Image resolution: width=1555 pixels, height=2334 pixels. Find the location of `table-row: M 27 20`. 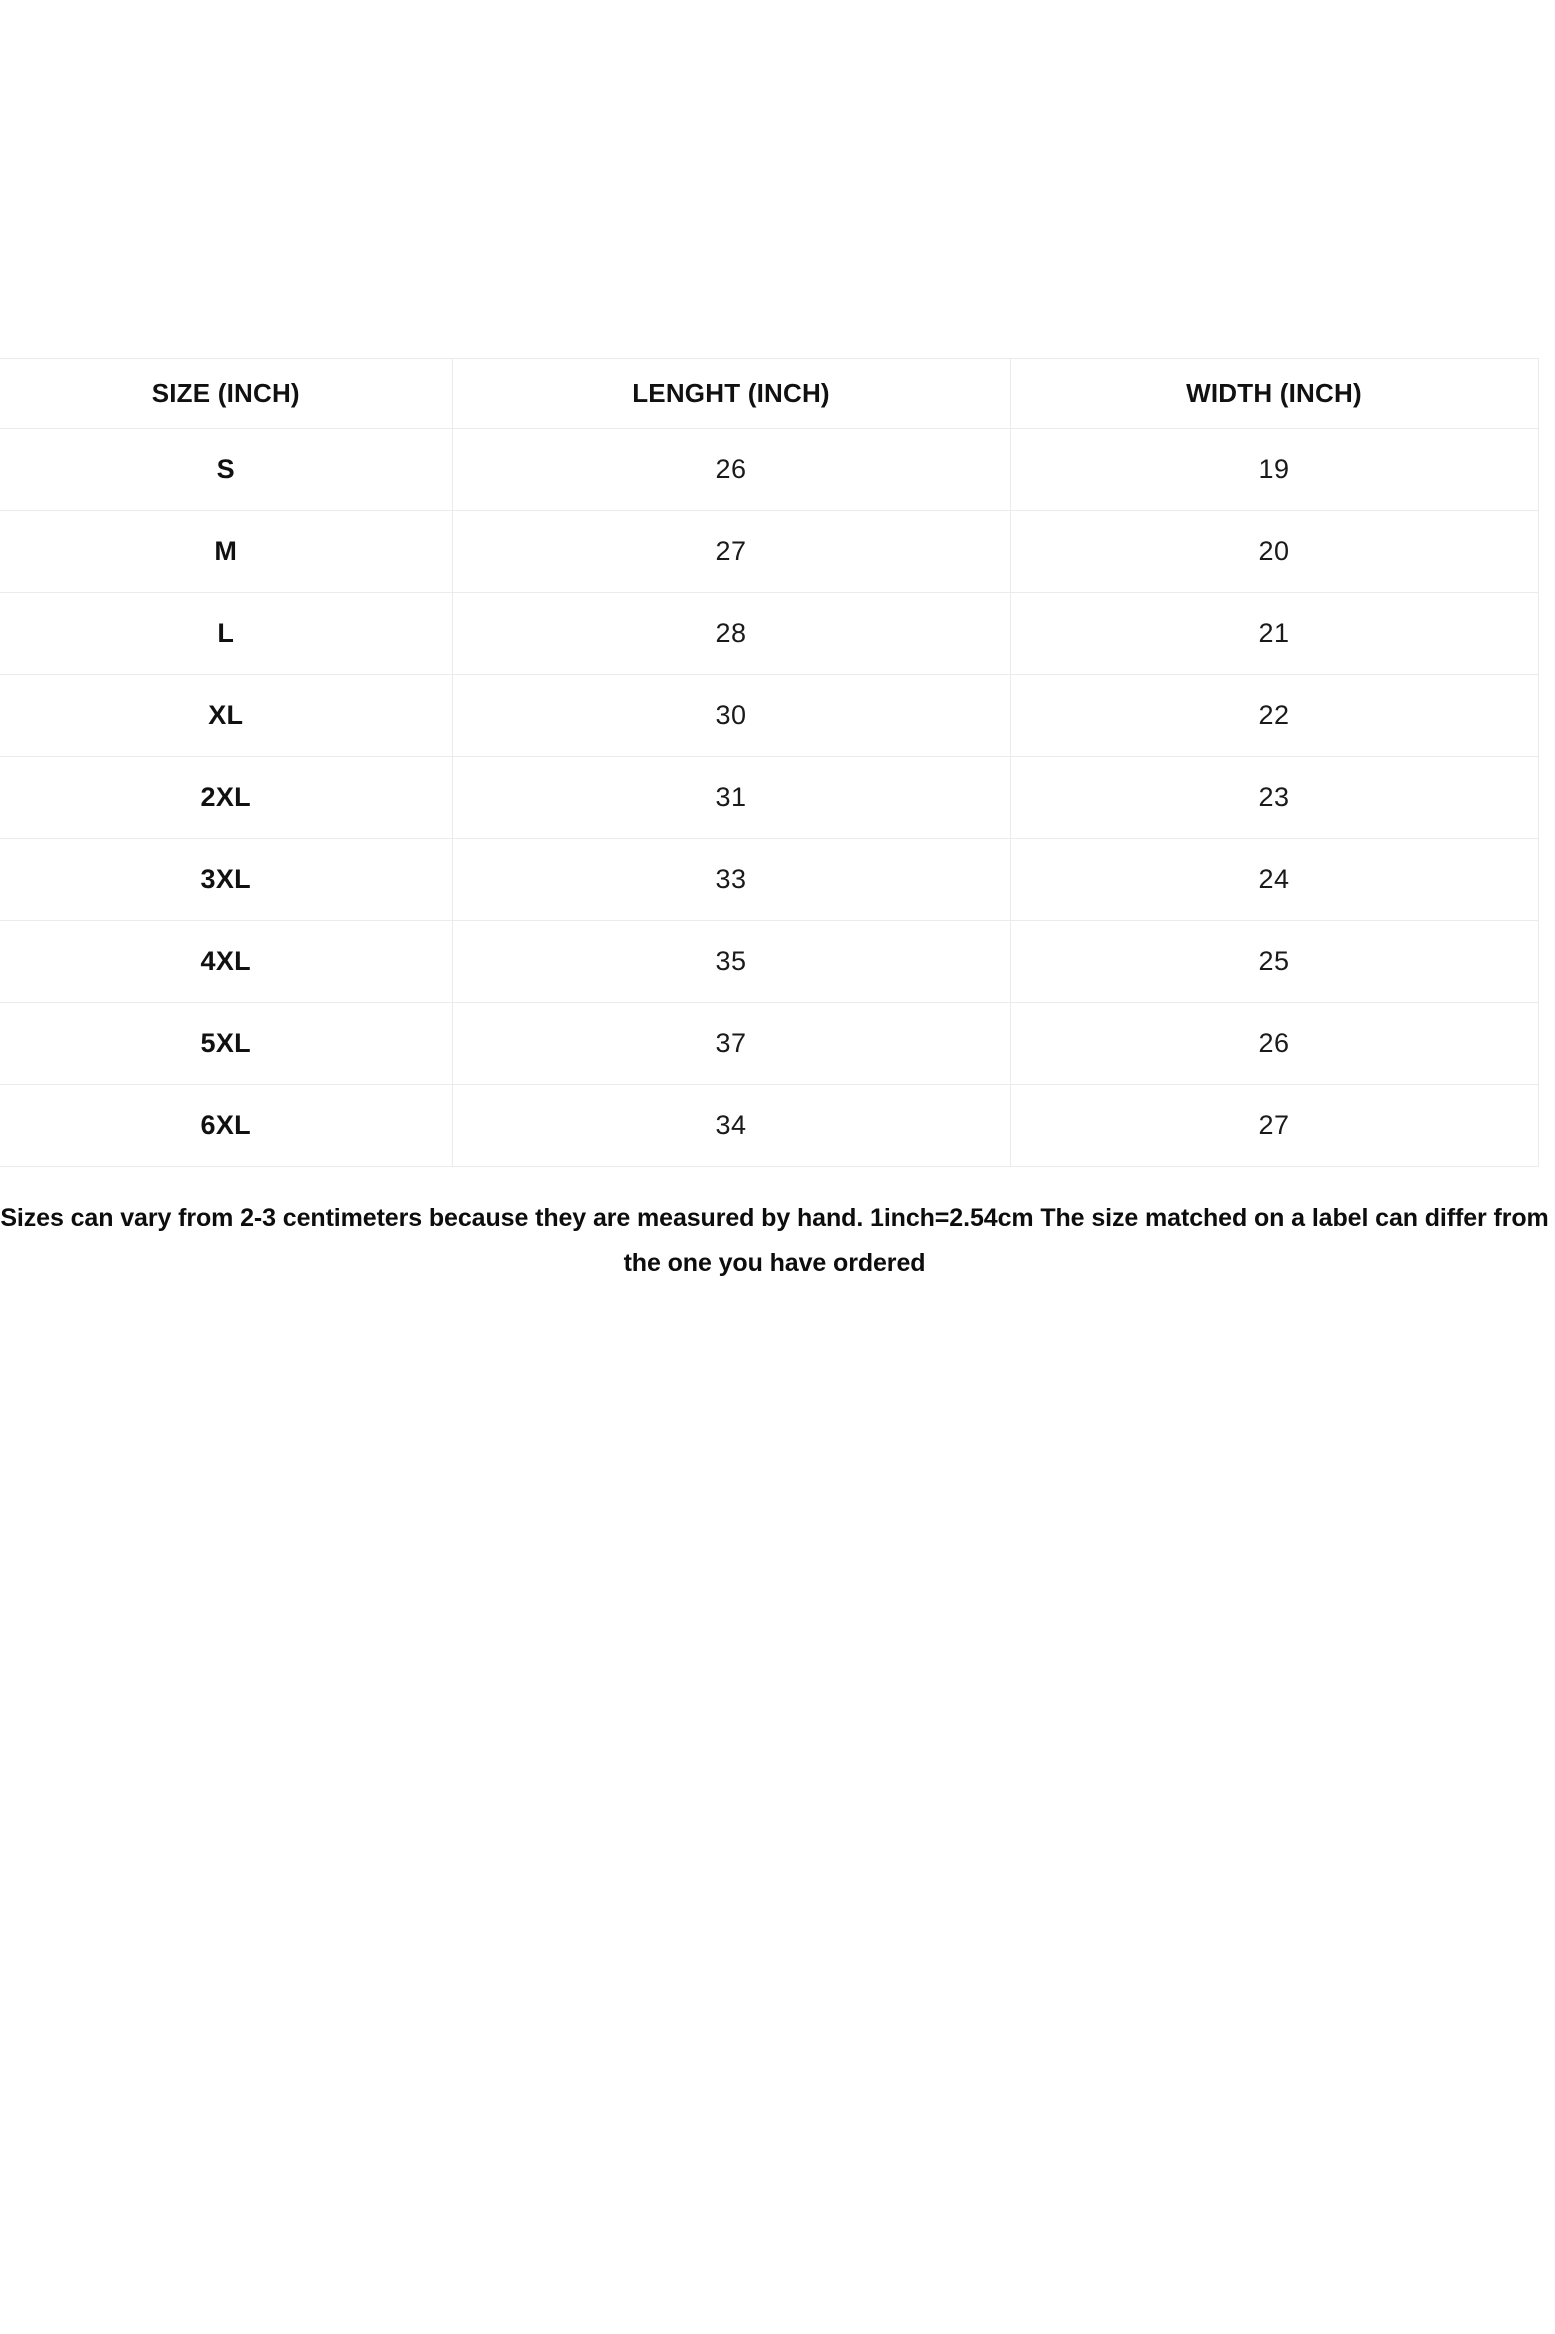

table-row: M 27 20 is located at coordinates (769, 551).